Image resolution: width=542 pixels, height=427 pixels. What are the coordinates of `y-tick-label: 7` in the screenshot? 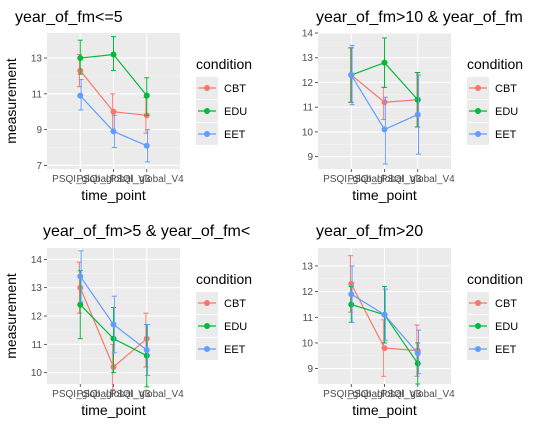 It's located at (39, 166).